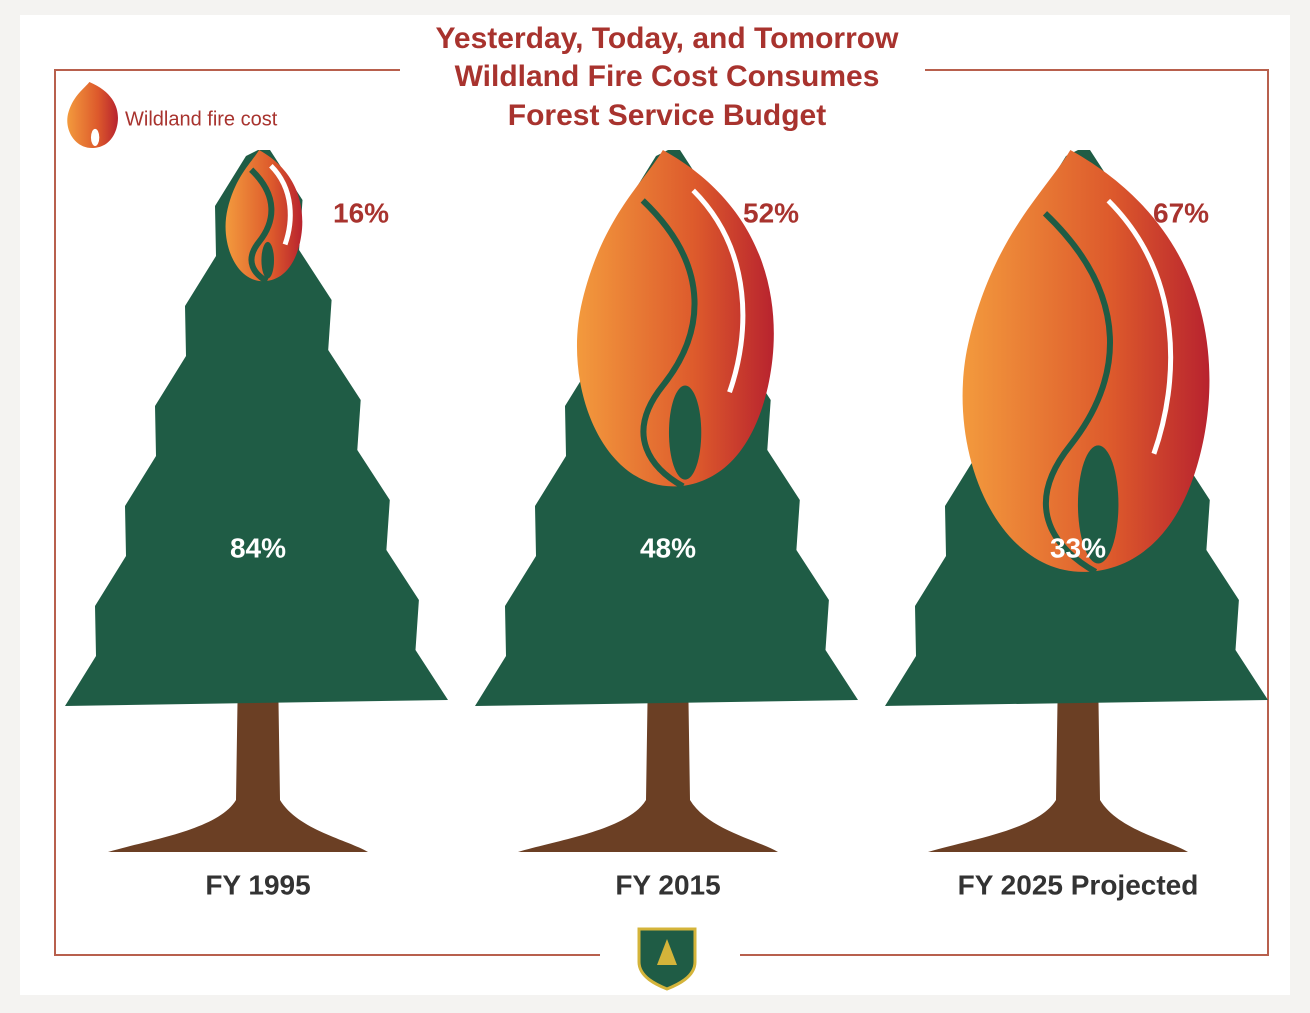 This screenshot has width=1310, height=1013. What do you see at coordinates (1078, 547) in the screenshot?
I see `budget-value-label: 33%` at bounding box center [1078, 547].